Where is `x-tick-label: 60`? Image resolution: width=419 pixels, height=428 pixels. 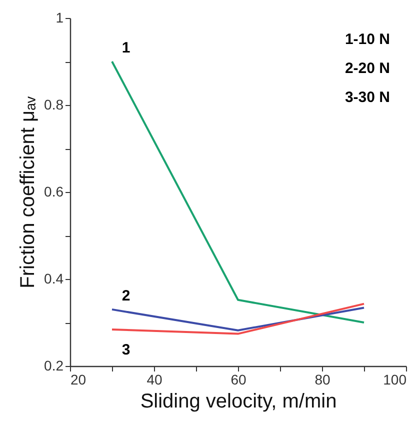
x-tick-label: 60 is located at coordinates (238, 380).